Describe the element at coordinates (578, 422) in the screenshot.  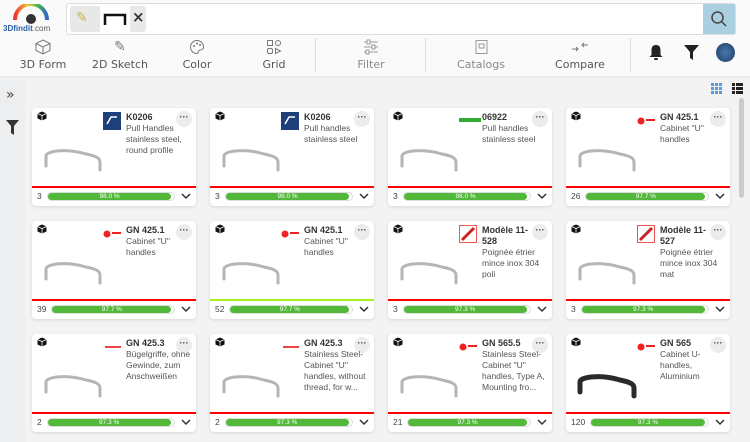
I see `variant-count: 120` at that location.